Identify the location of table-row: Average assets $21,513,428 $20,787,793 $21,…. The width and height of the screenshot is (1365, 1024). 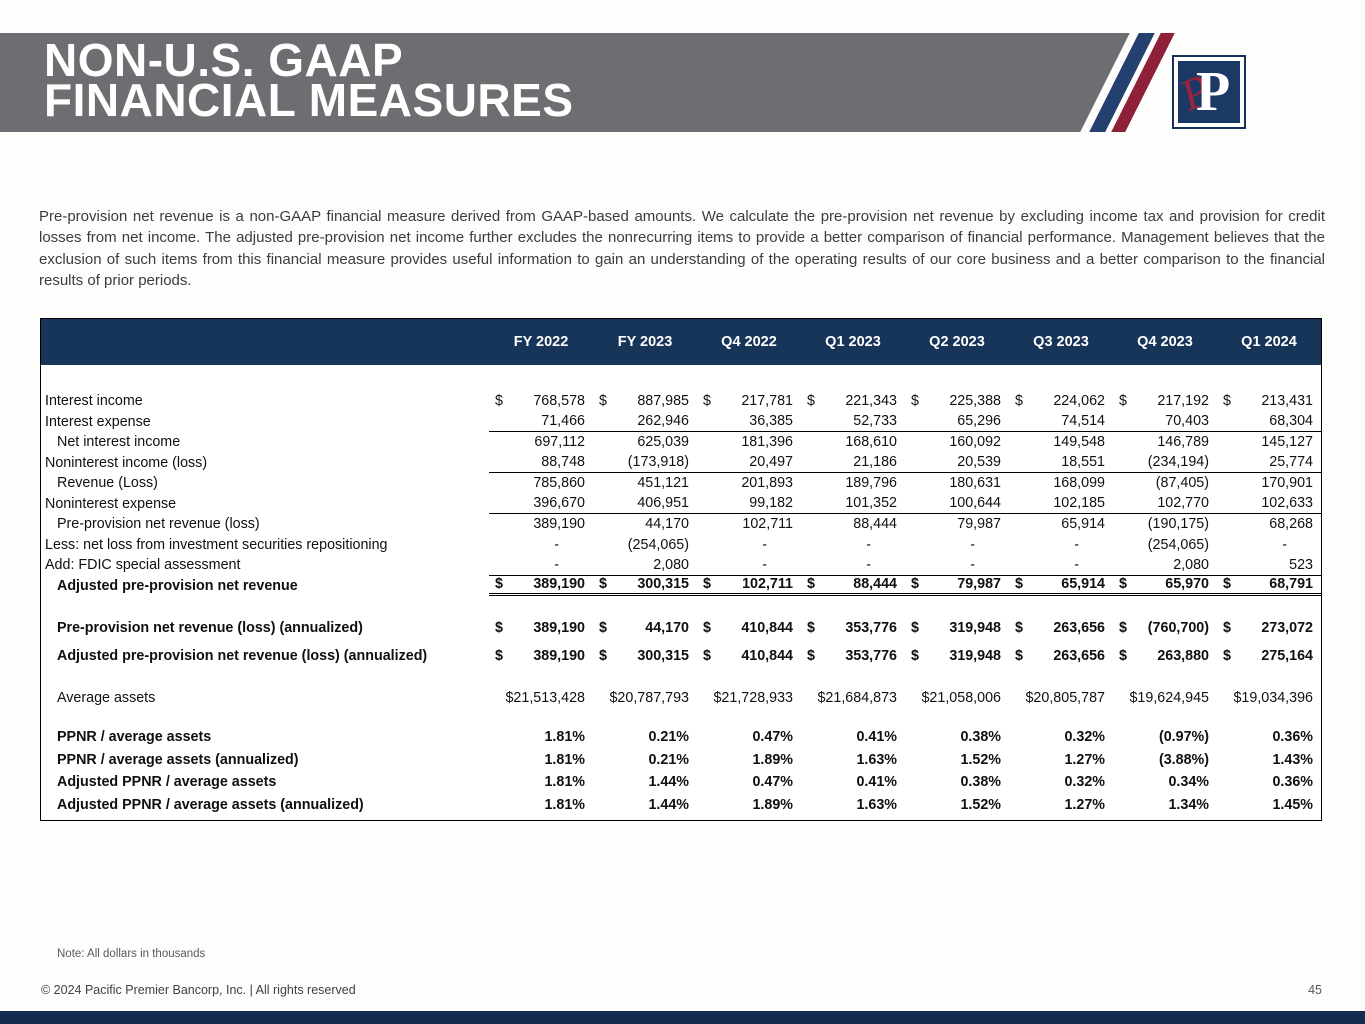
(681, 698).